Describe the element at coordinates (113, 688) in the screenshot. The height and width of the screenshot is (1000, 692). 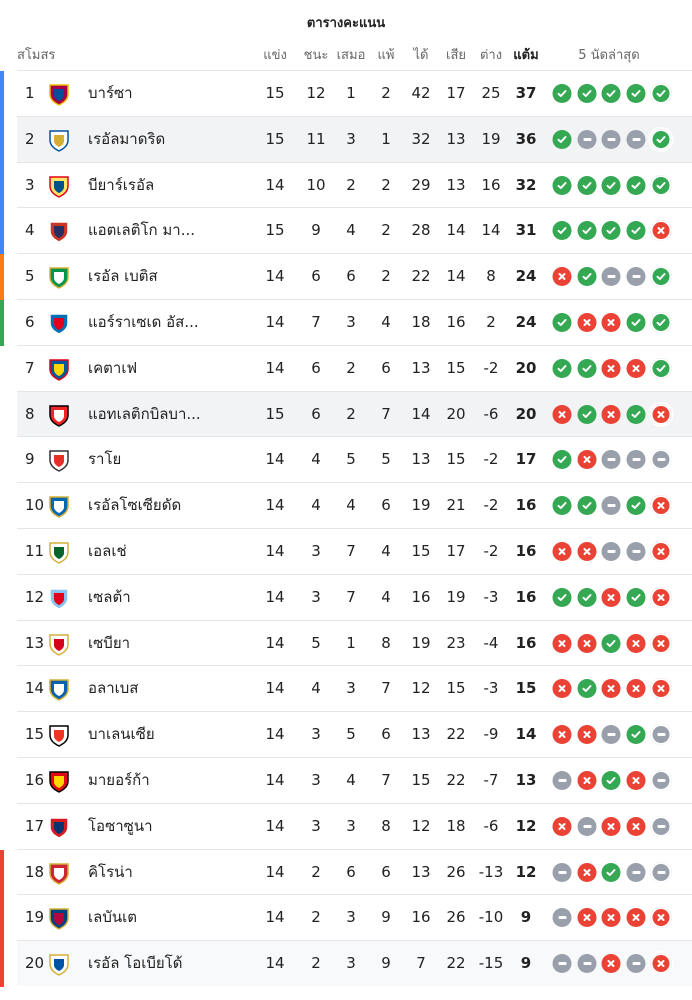
I see `team-name-link: อลาเบส` at that location.